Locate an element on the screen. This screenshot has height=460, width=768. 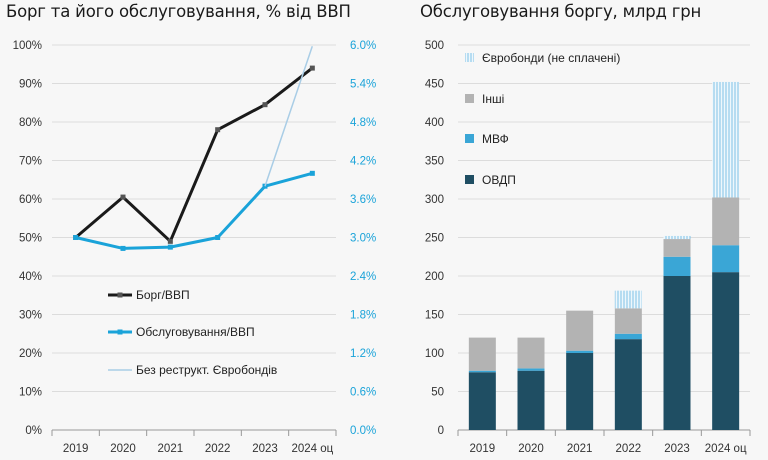
legend-label: Інші is located at coordinates (493, 99).